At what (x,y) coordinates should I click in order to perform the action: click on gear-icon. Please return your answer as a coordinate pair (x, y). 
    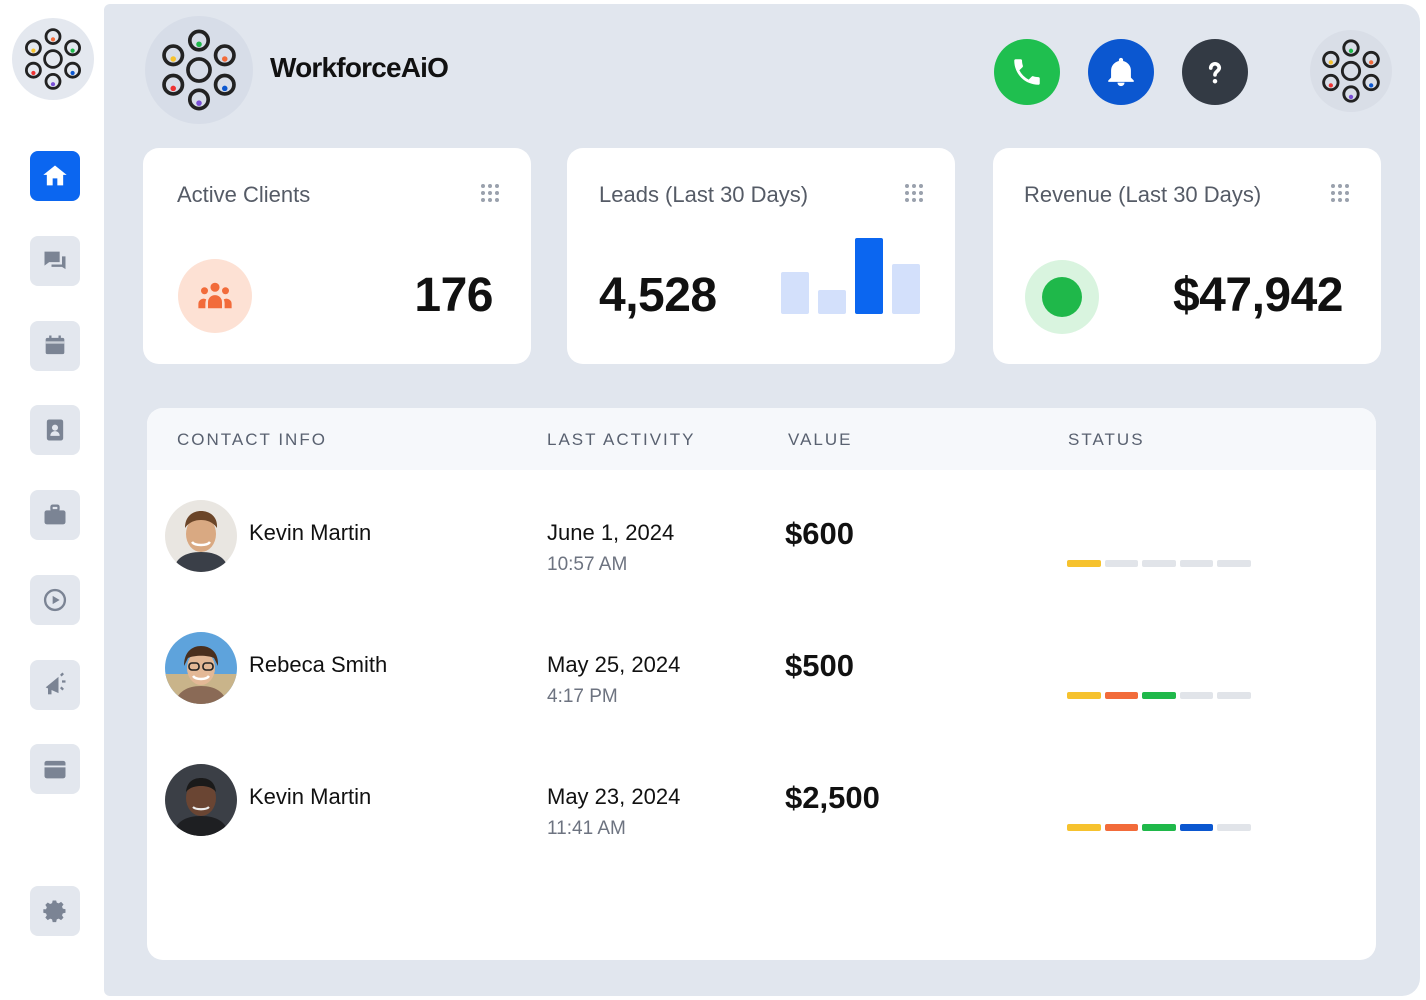
    Looking at the image, I should click on (54, 911).